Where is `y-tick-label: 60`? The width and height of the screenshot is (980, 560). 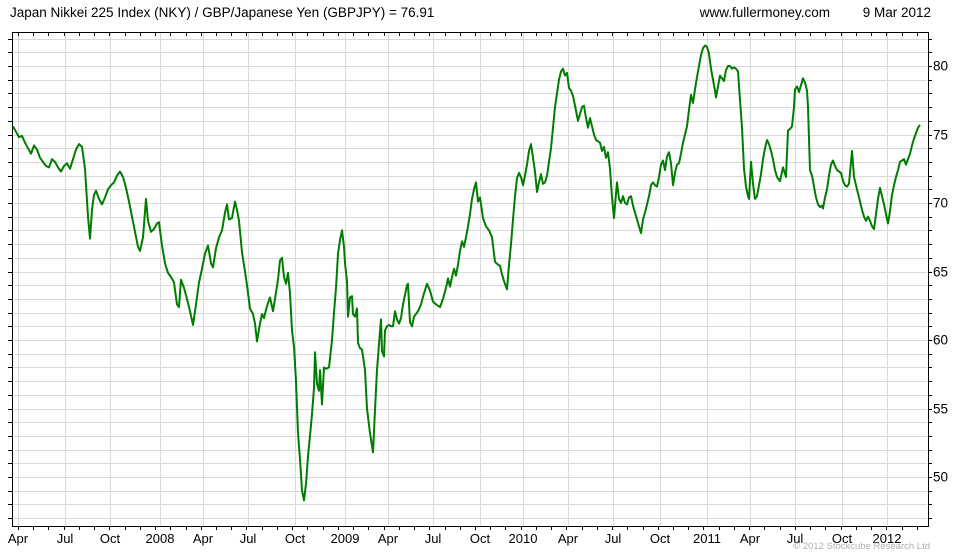
y-tick-label: 60 is located at coordinates (941, 340).